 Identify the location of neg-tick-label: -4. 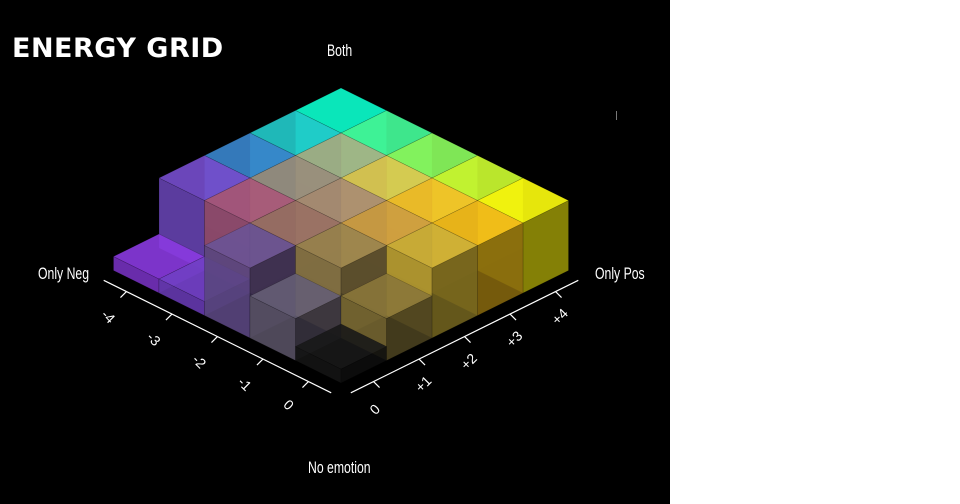
(108, 316).